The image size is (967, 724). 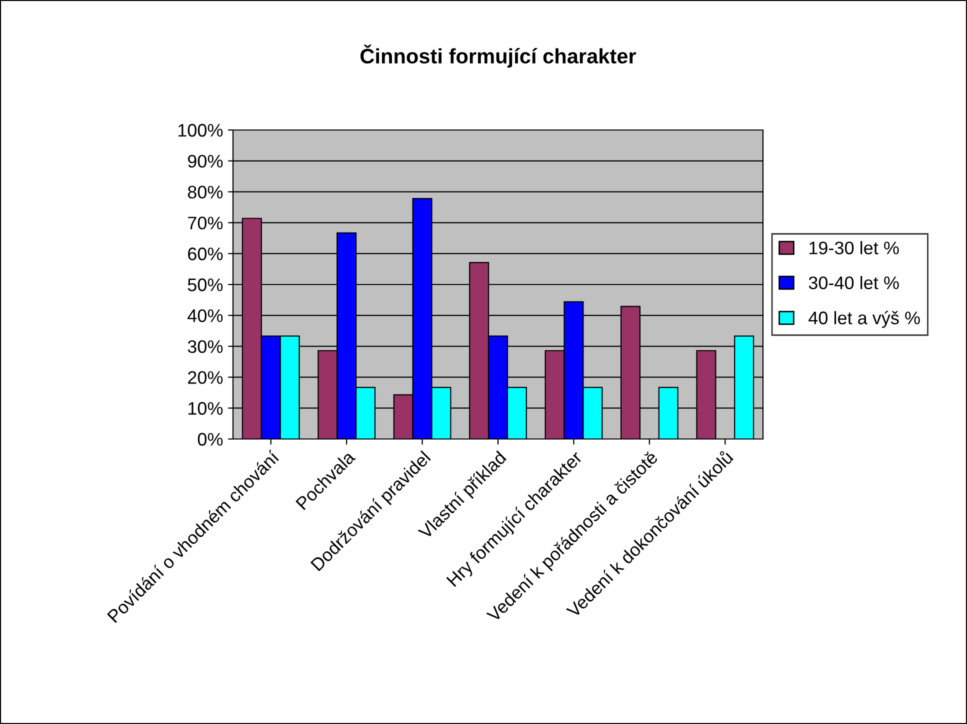 What do you see at coordinates (205, 408) in the screenshot?
I see `y-tick-label: 10%` at bounding box center [205, 408].